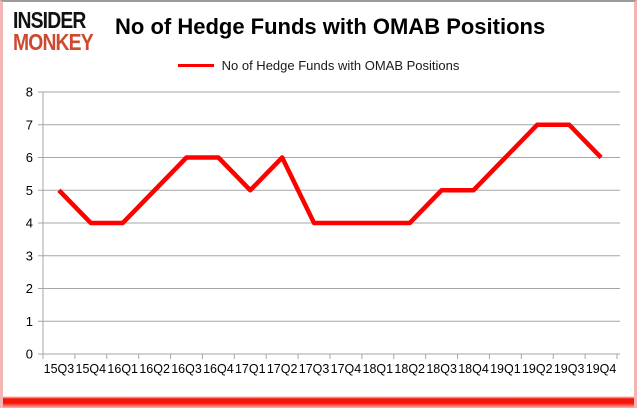 This screenshot has width=637, height=408. Describe the element at coordinates (569, 369) in the screenshot. I see `x-tick-label: 19Q3` at that location.